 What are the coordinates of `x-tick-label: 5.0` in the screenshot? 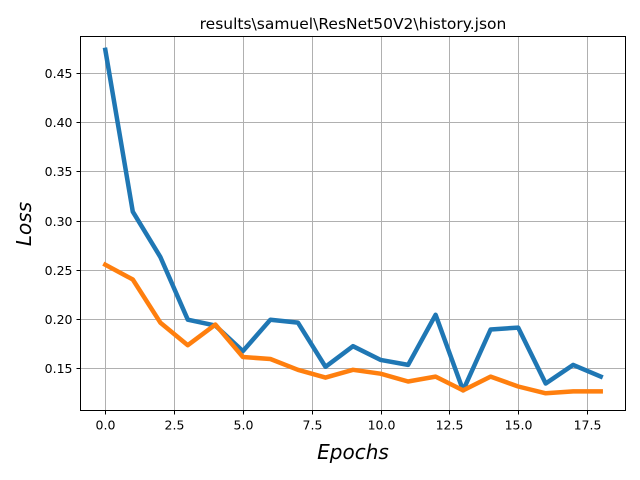 It's located at (244, 425).